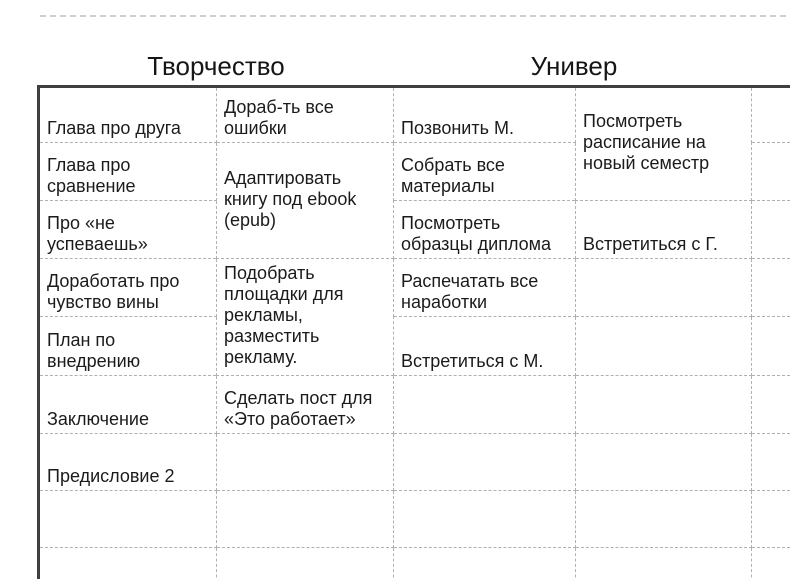 Image resolution: width=790 pixels, height=579 pixels. I want to click on cell-r5-c4, so click(663, 346).